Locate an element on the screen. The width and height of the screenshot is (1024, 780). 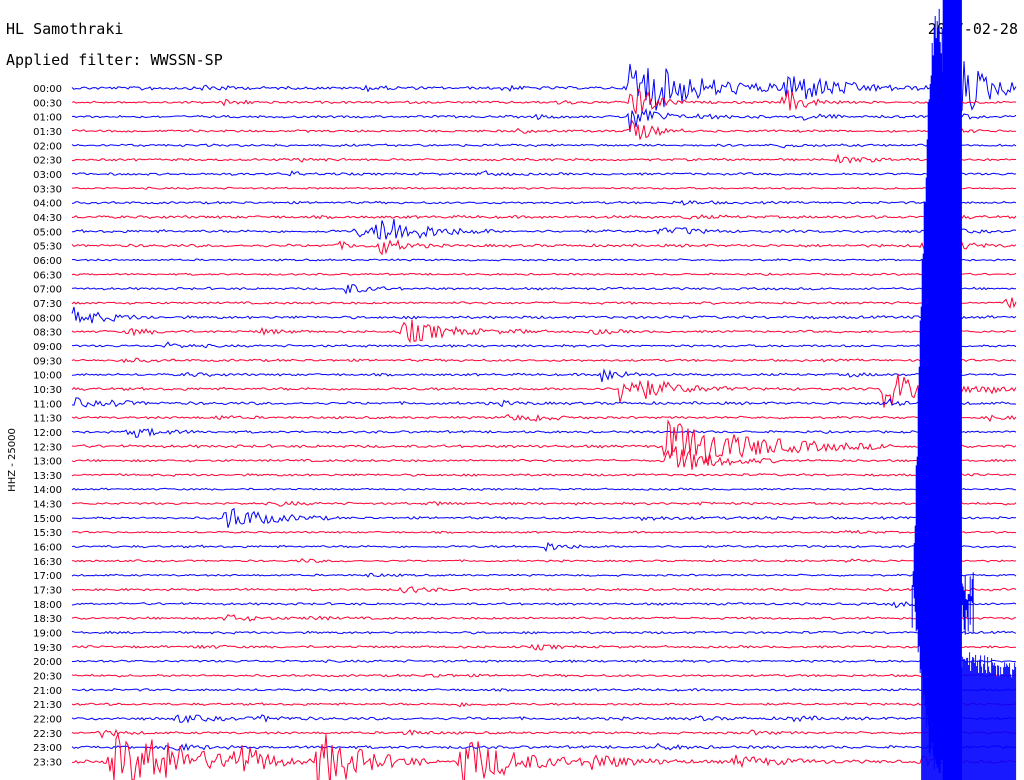
time-tick-label: 16:30 is located at coordinates (47, 562).